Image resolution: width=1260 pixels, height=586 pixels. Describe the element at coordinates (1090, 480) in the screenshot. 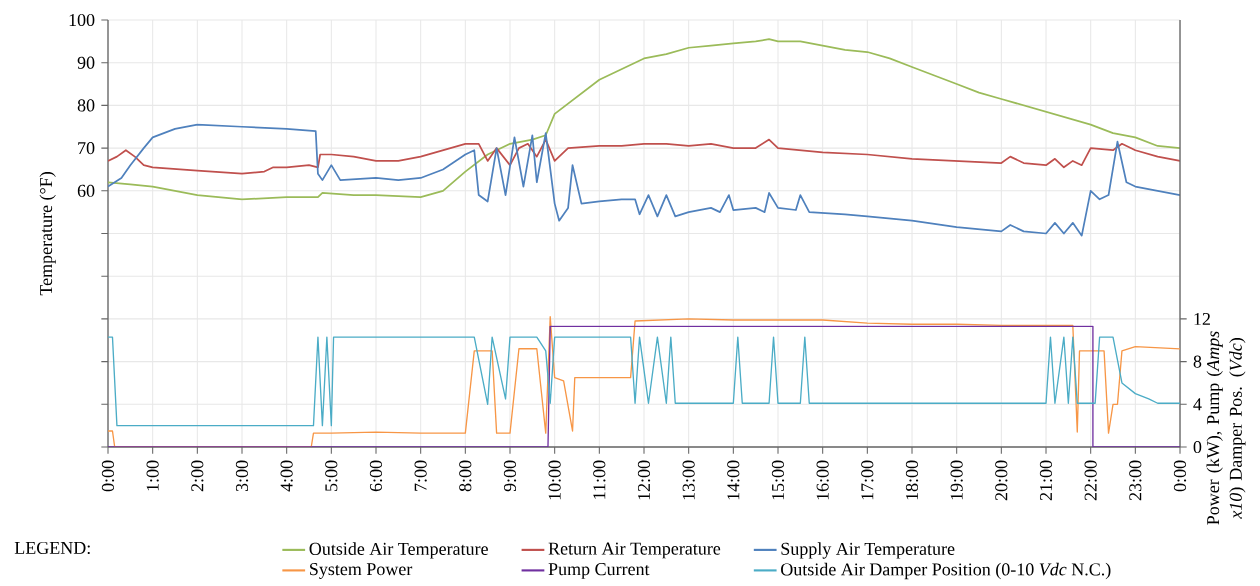

I see `x-tick-label: 22:00` at that location.